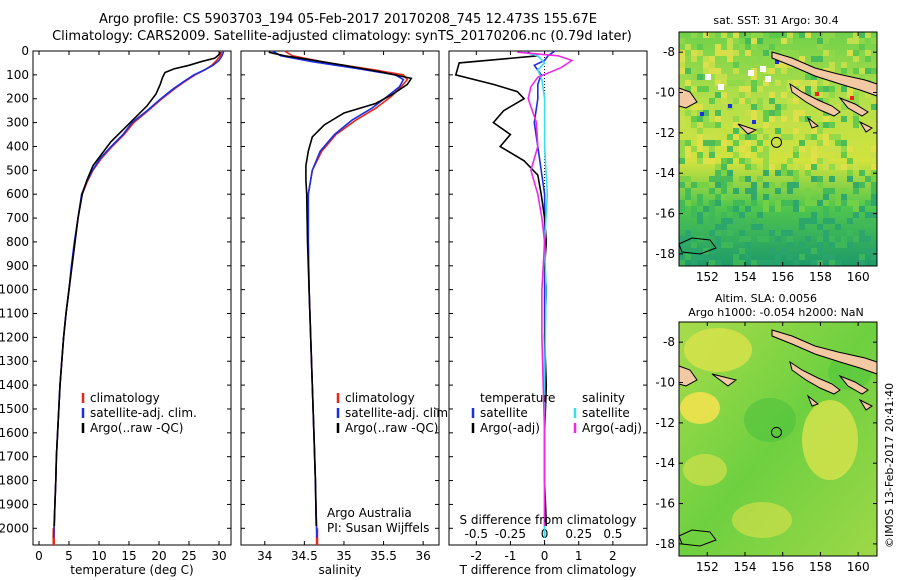 This screenshot has width=900, height=580. Describe the element at coordinates (14, 457) in the screenshot. I see `y-tick-label: 1700` at that location.